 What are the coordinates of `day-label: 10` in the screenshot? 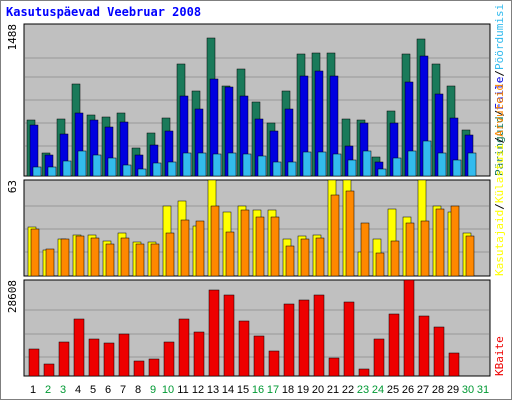 It's located at (168, 390).